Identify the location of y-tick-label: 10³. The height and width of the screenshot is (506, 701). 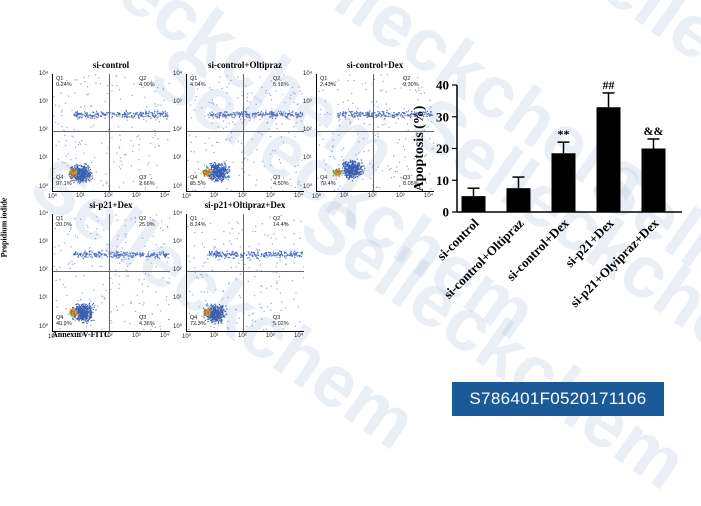
(307, 102).